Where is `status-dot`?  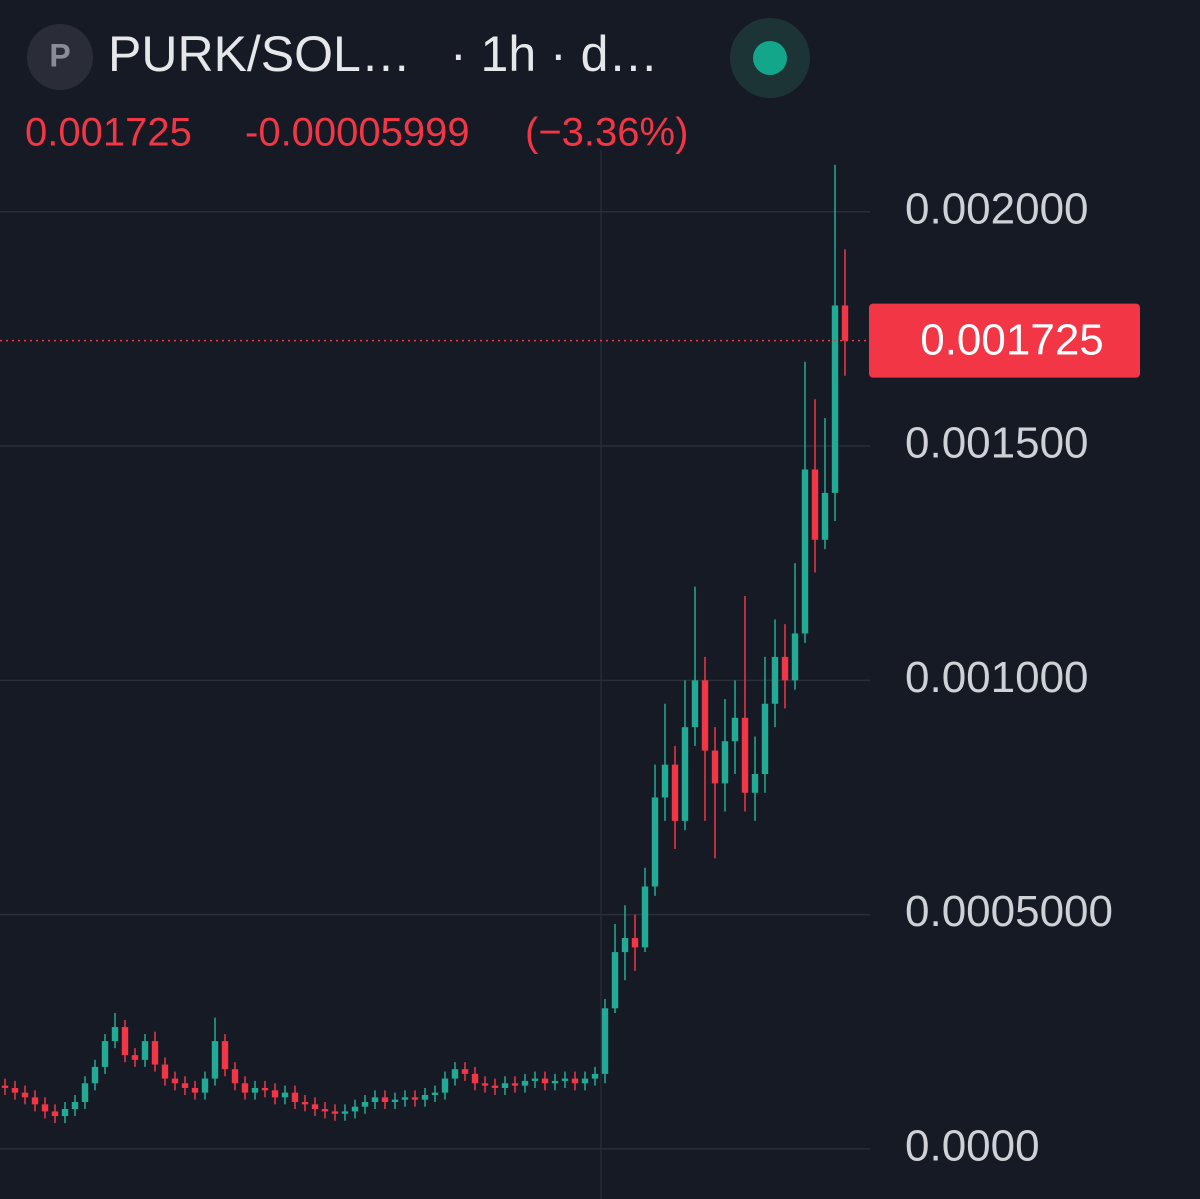 status-dot is located at coordinates (770, 58).